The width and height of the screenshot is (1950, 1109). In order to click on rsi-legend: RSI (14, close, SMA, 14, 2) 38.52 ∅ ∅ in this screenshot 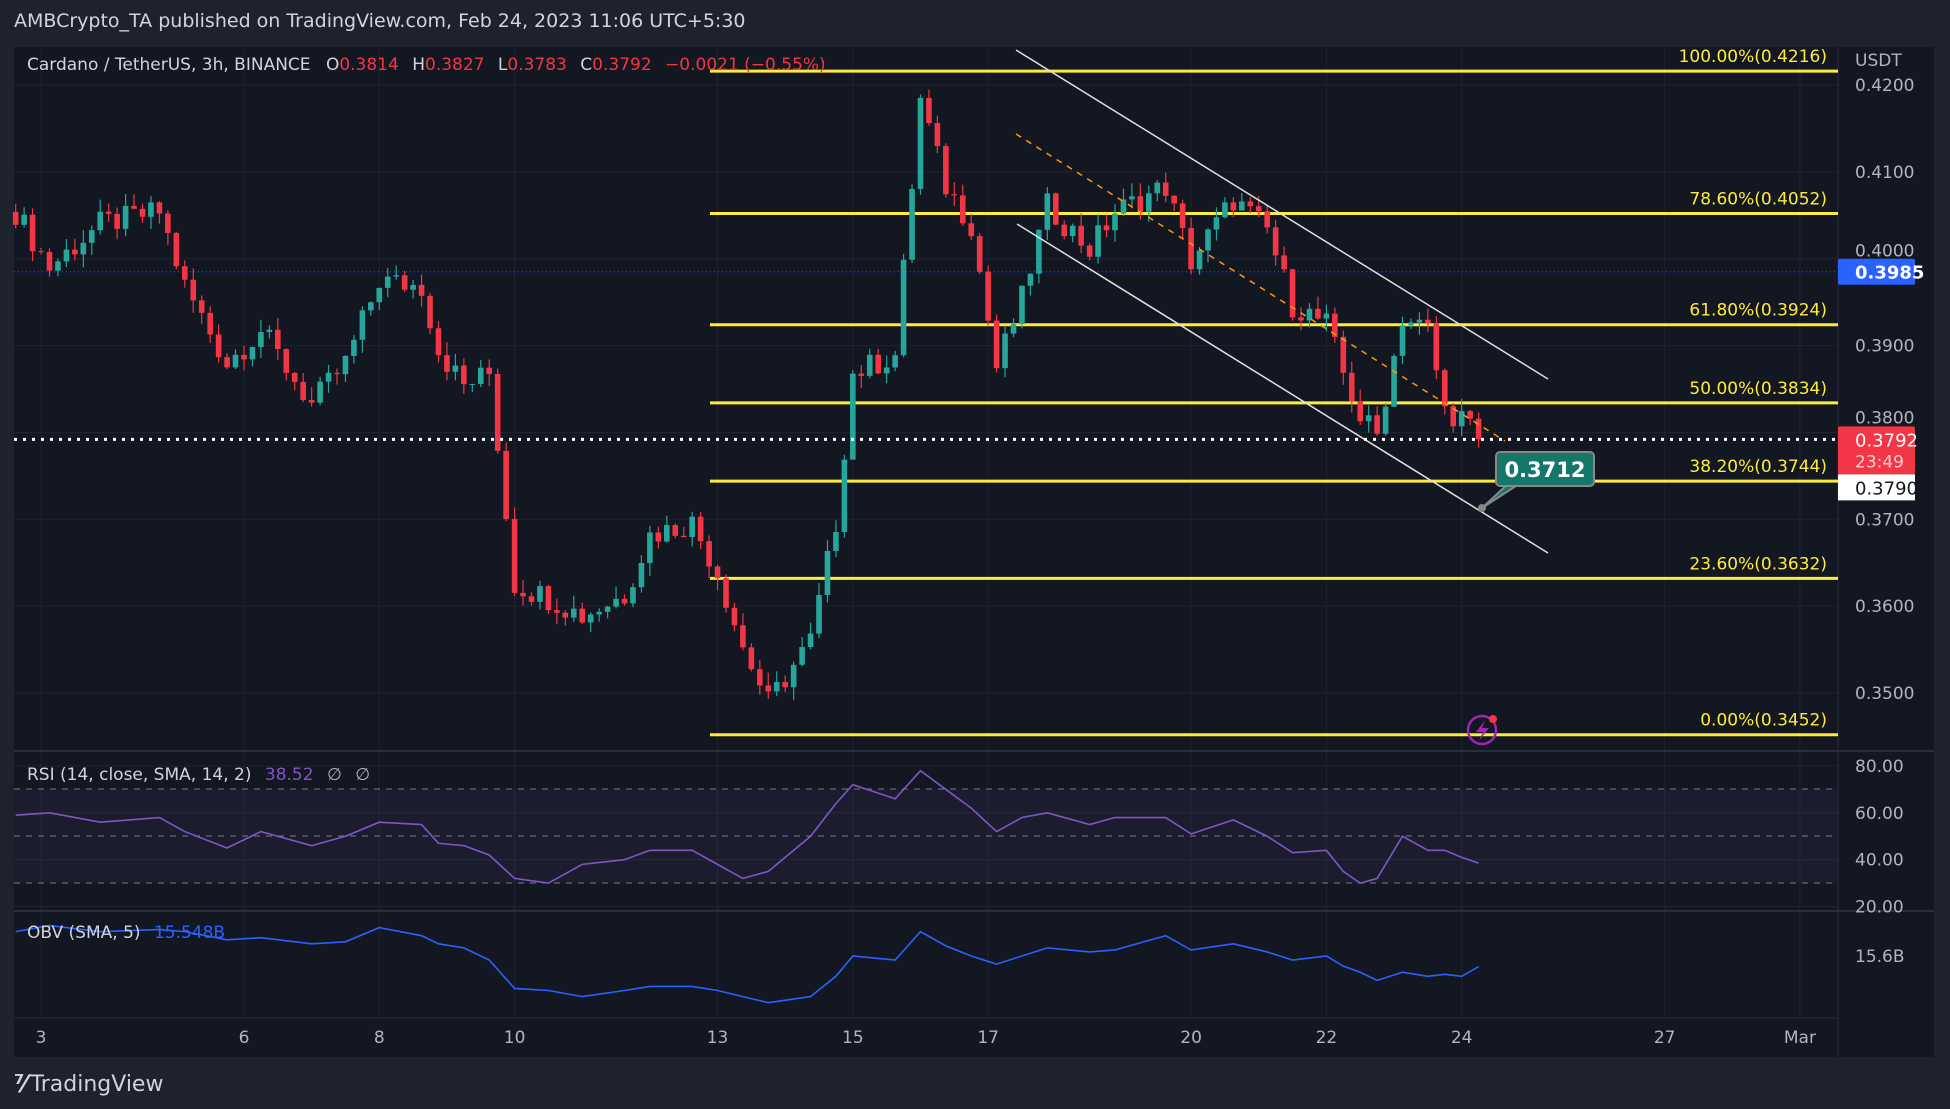, I will do `click(198, 775)`.